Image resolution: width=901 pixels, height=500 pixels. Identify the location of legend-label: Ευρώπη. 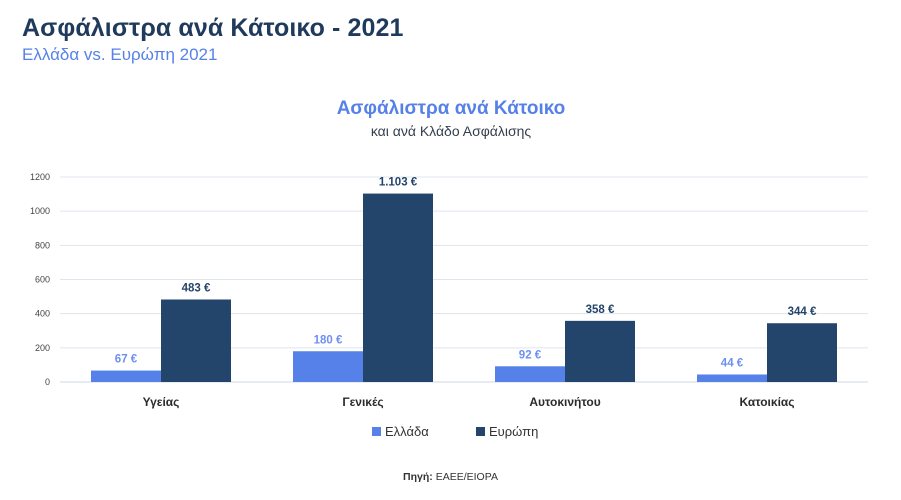
(513, 431).